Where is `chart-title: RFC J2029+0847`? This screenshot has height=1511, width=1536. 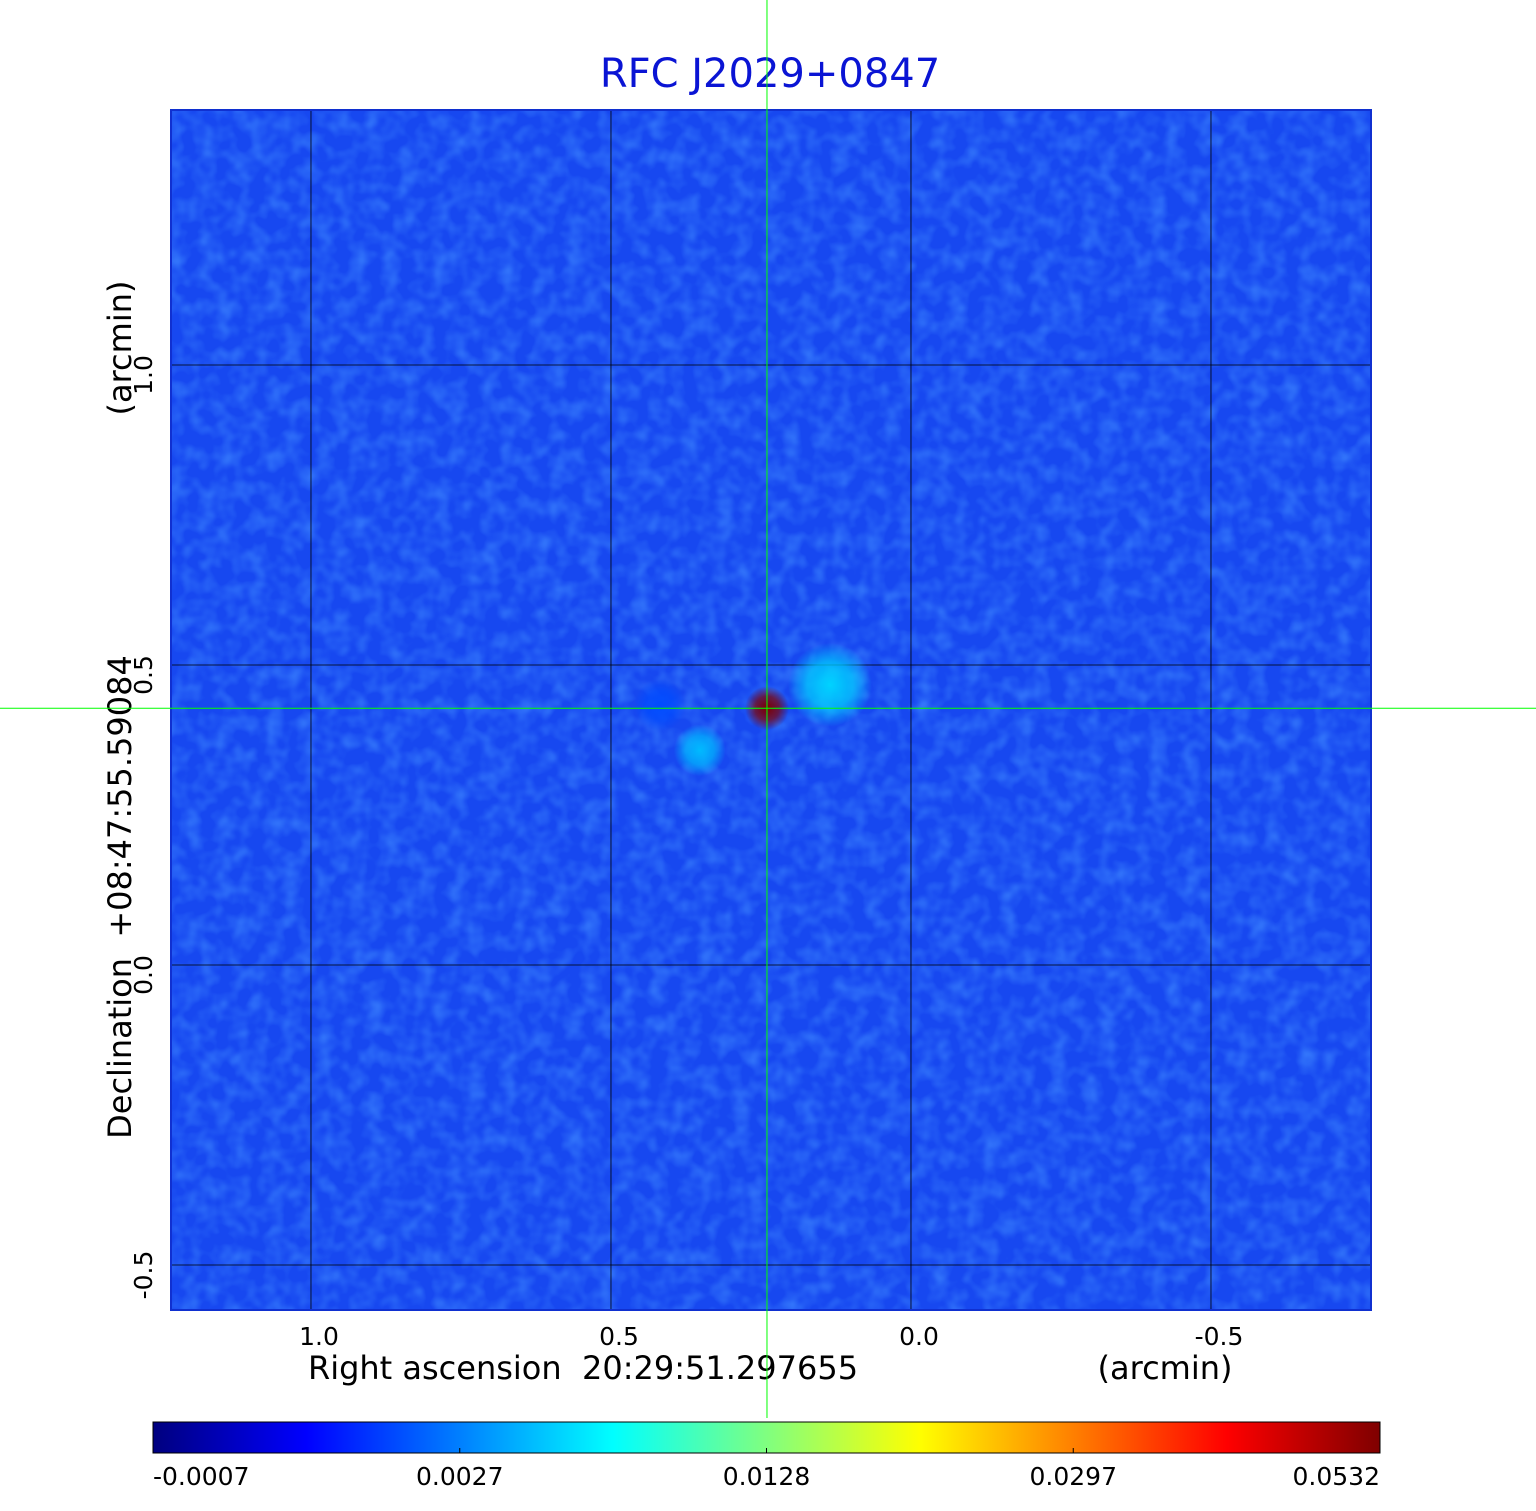
chart-title: RFC J2029+0847 is located at coordinates (770, 74).